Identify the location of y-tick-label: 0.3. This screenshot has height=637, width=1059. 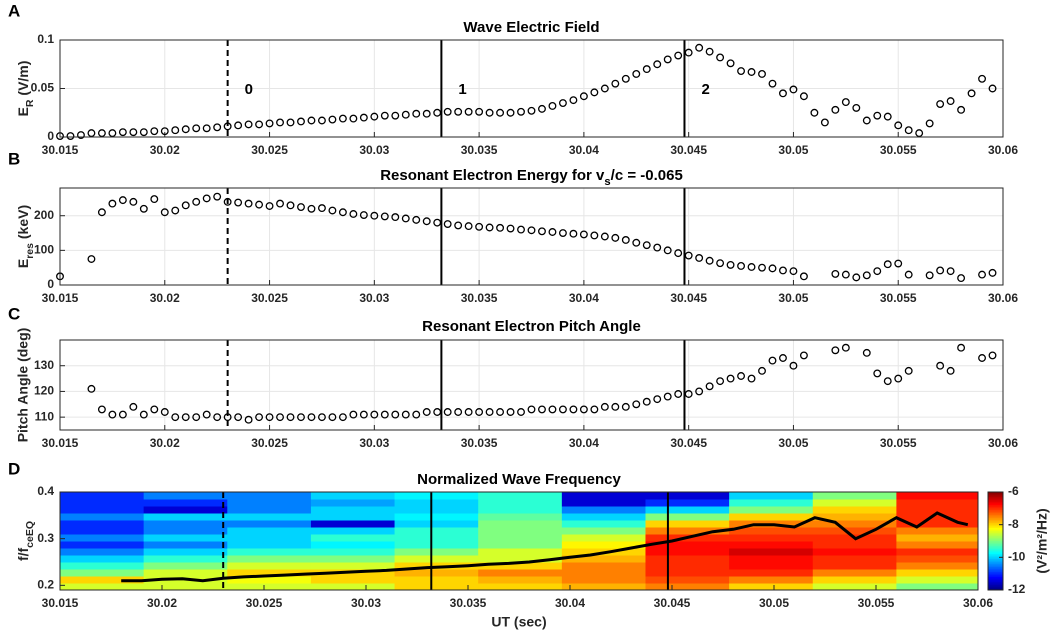
(45, 538).